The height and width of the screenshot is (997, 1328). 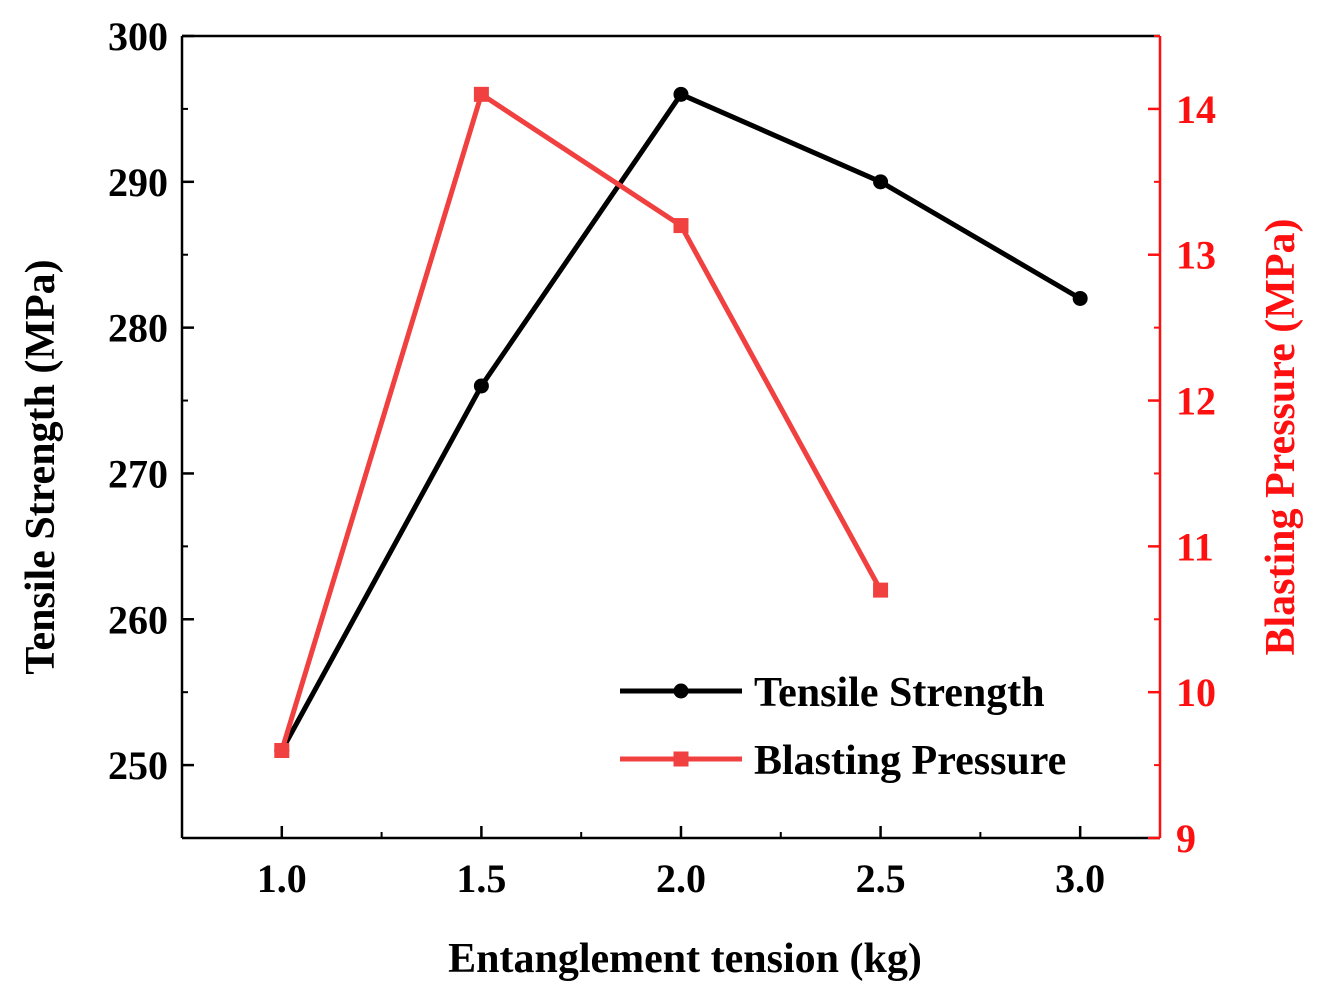 I want to click on y-axis-left-title: Tensile Strength (MPa), so click(x=41, y=466).